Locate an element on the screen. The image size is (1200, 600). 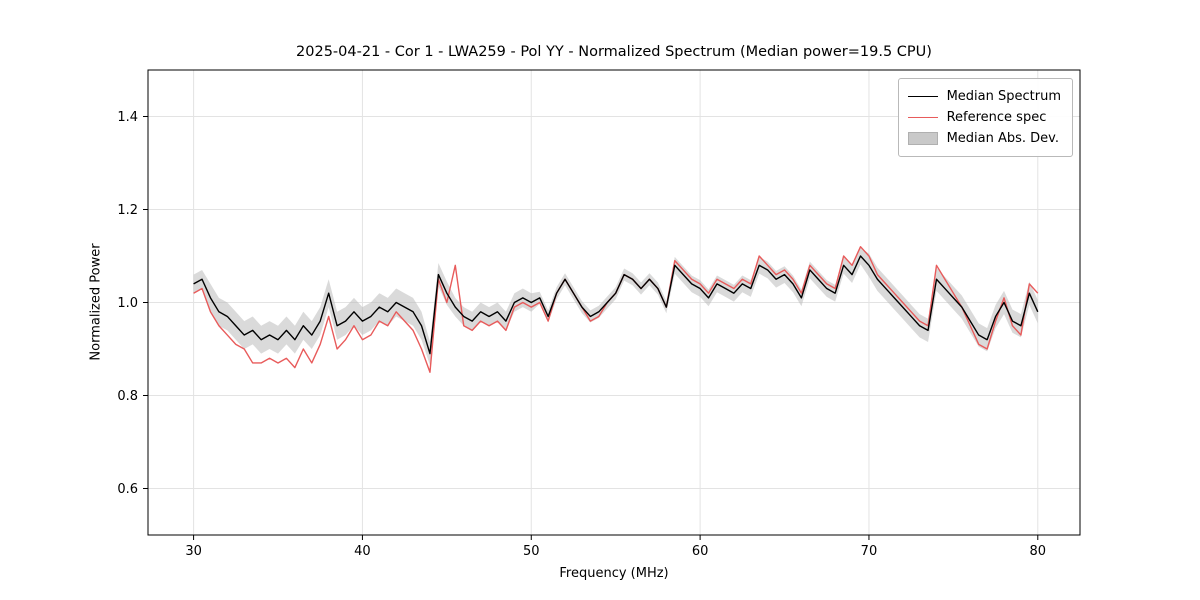
median-spectrum-line is located at coordinates (616, 305).